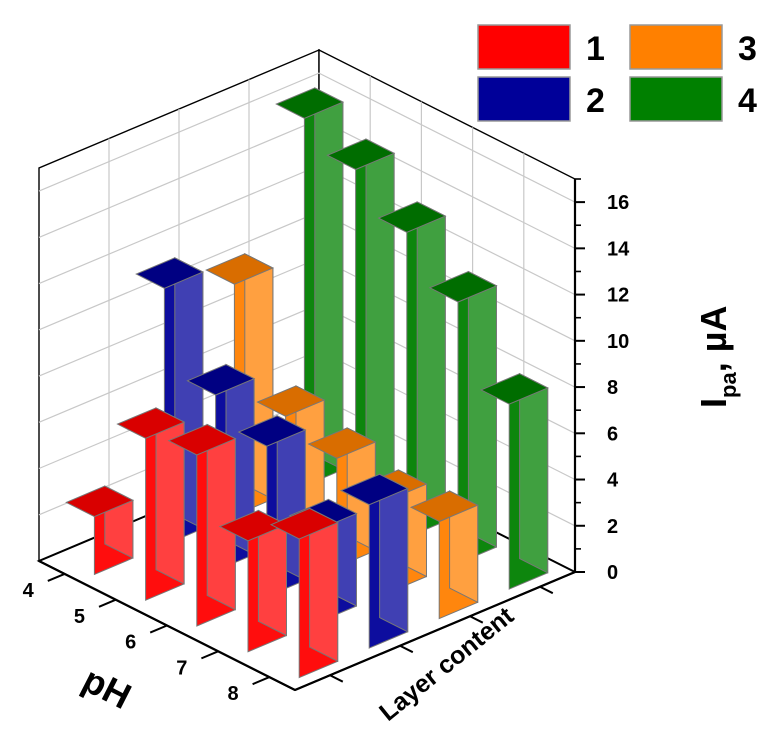 This screenshot has height=740, width=777. I want to click on z-tick-label: 12, so click(618, 296).